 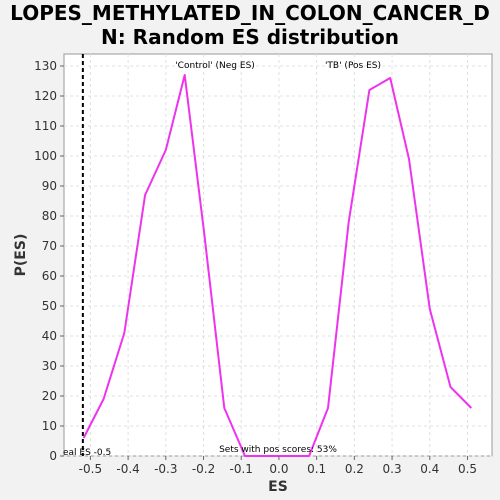 I want to click on pos-es-label: 'TB' (Pos ES), so click(x=353, y=66).